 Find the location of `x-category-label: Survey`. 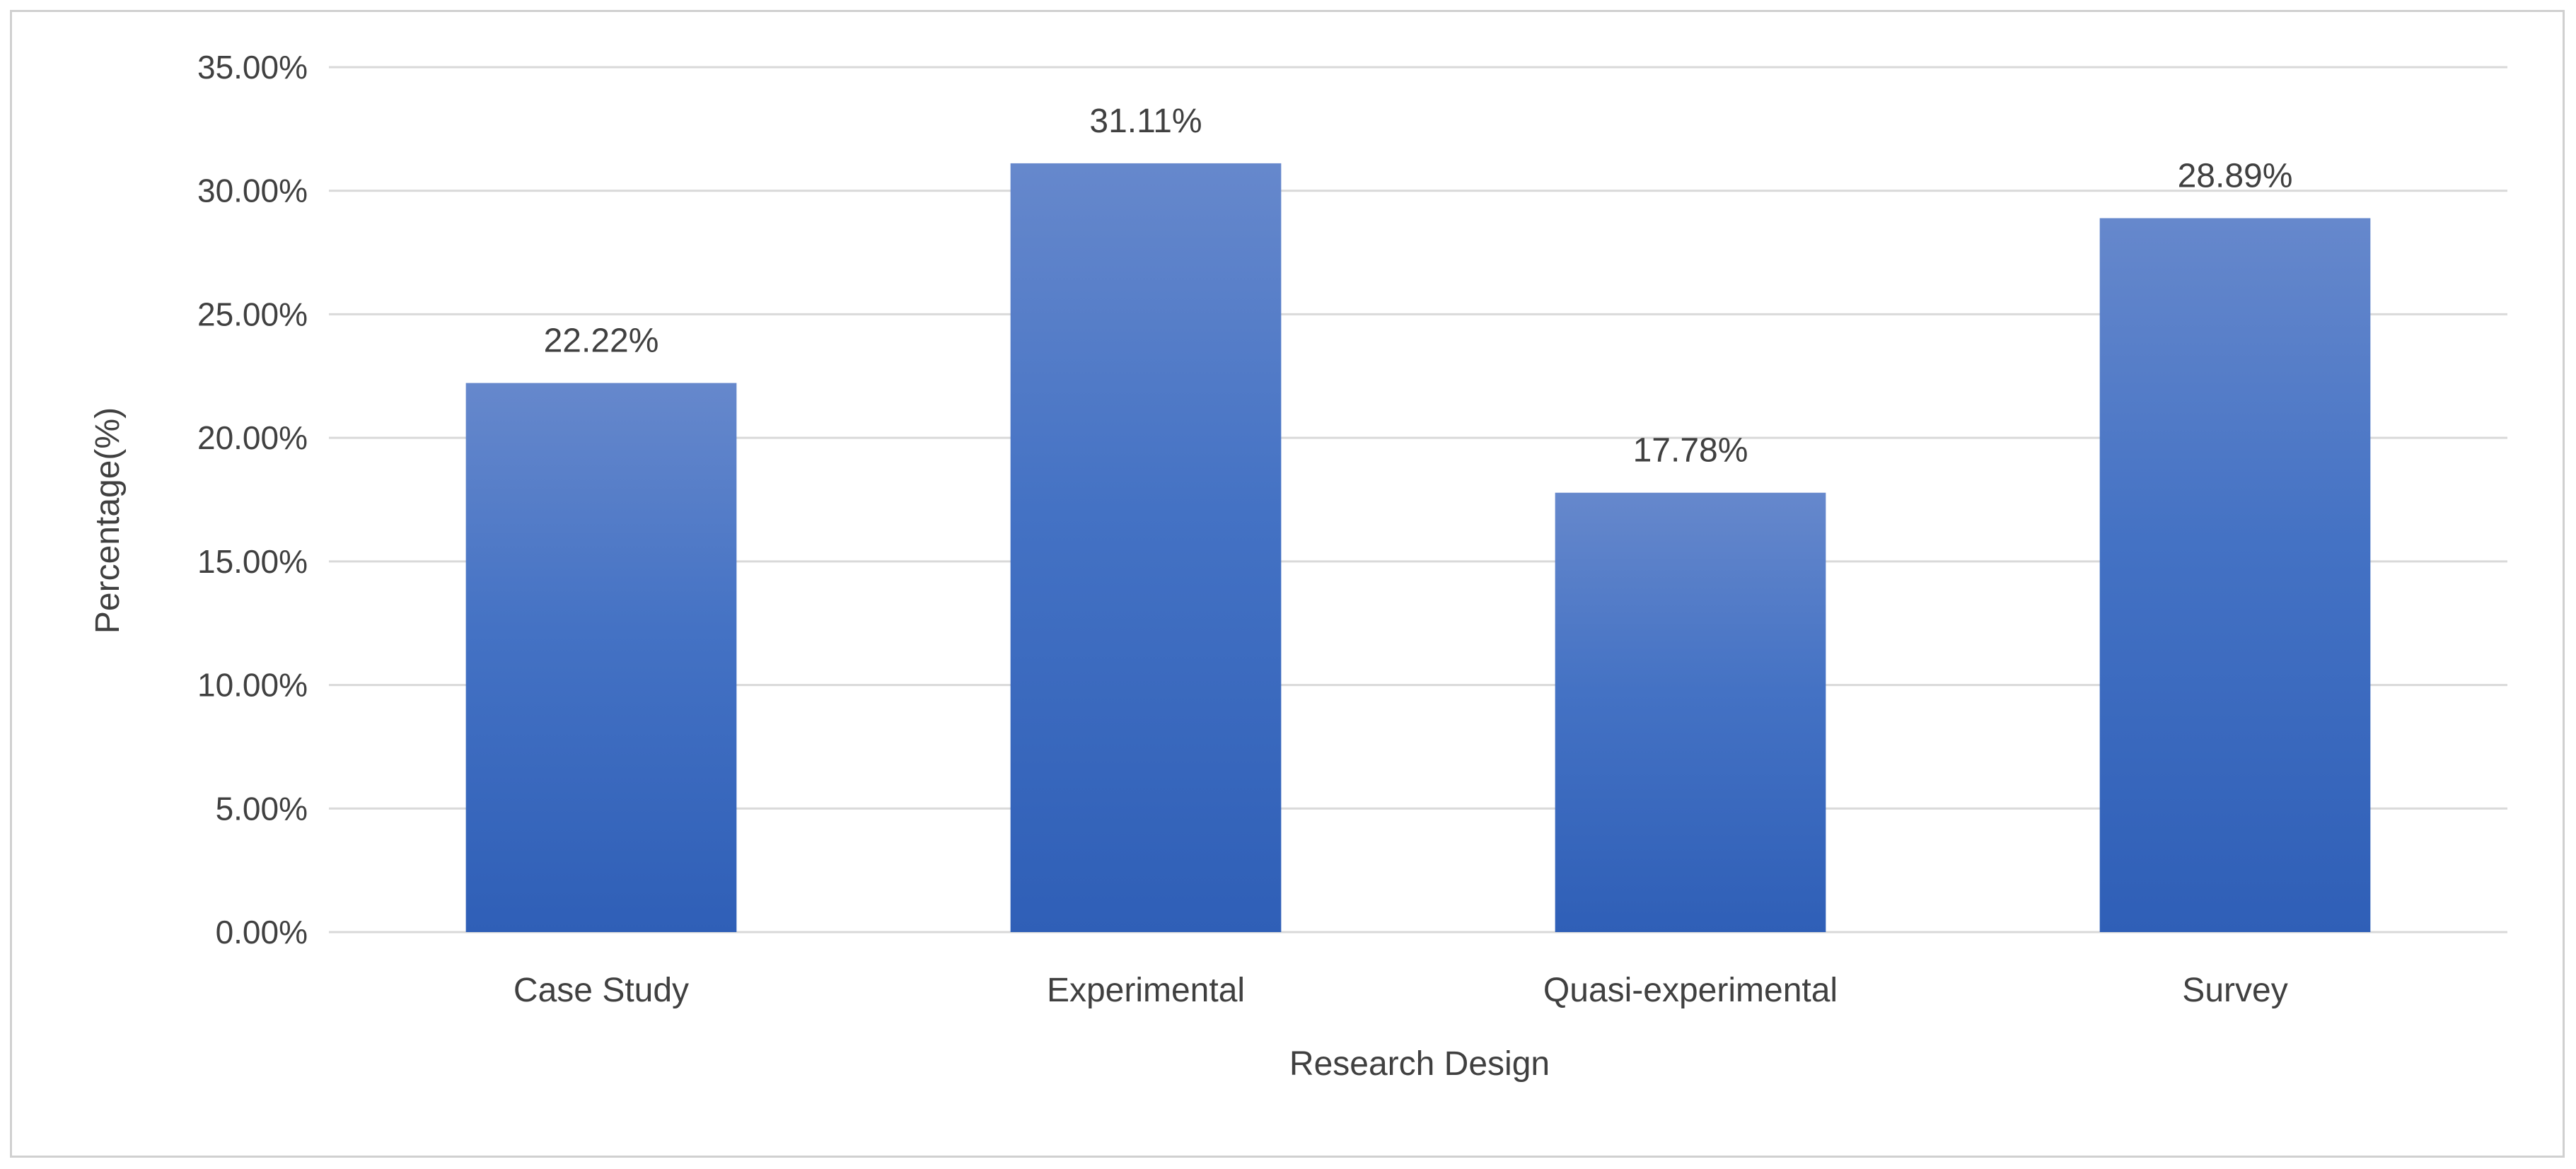

x-category-label: Survey is located at coordinates (2234, 990).